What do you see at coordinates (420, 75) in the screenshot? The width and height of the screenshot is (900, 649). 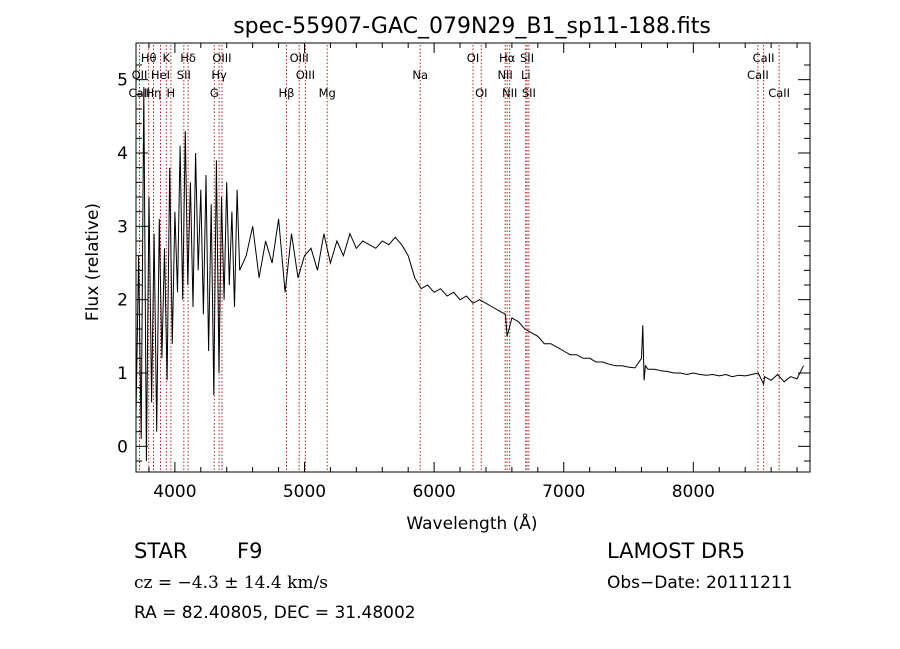 I see `line-marker-label: Na` at bounding box center [420, 75].